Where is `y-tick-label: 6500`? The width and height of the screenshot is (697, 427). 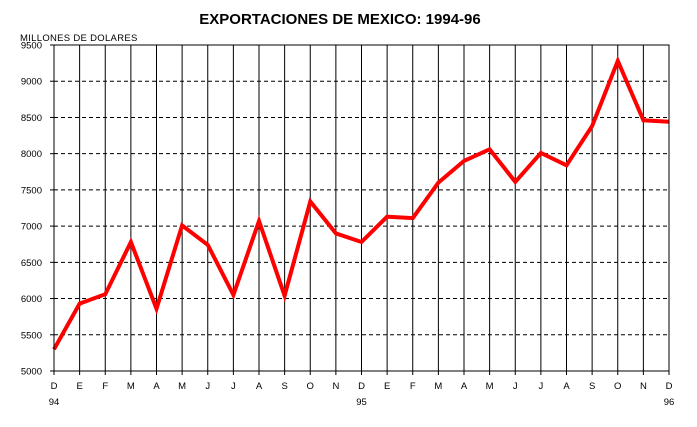
y-tick-label: 6500 is located at coordinates (31, 263).